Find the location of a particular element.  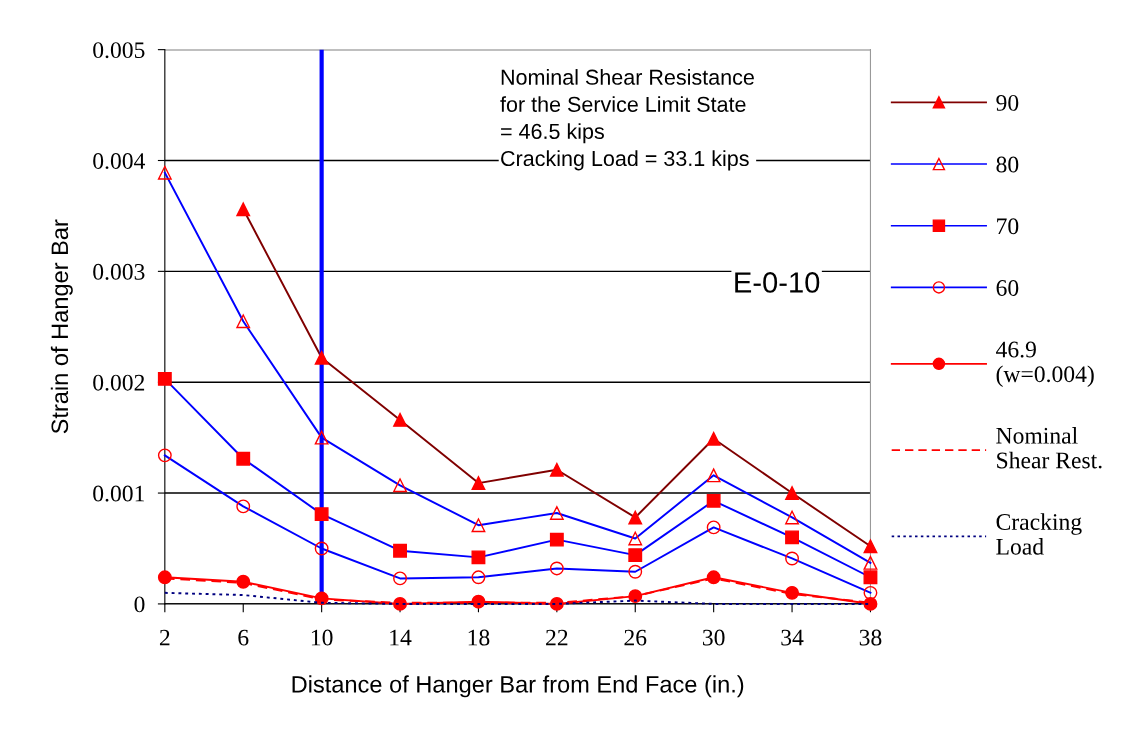

x-tick-label: 22 is located at coordinates (557, 637).